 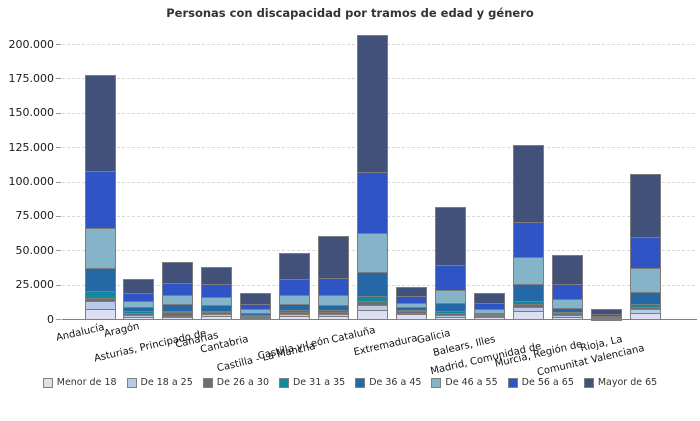 What do you see at coordinates (242, 382) in the screenshot?
I see `legend-label: De 26 a 30` at bounding box center [242, 382].